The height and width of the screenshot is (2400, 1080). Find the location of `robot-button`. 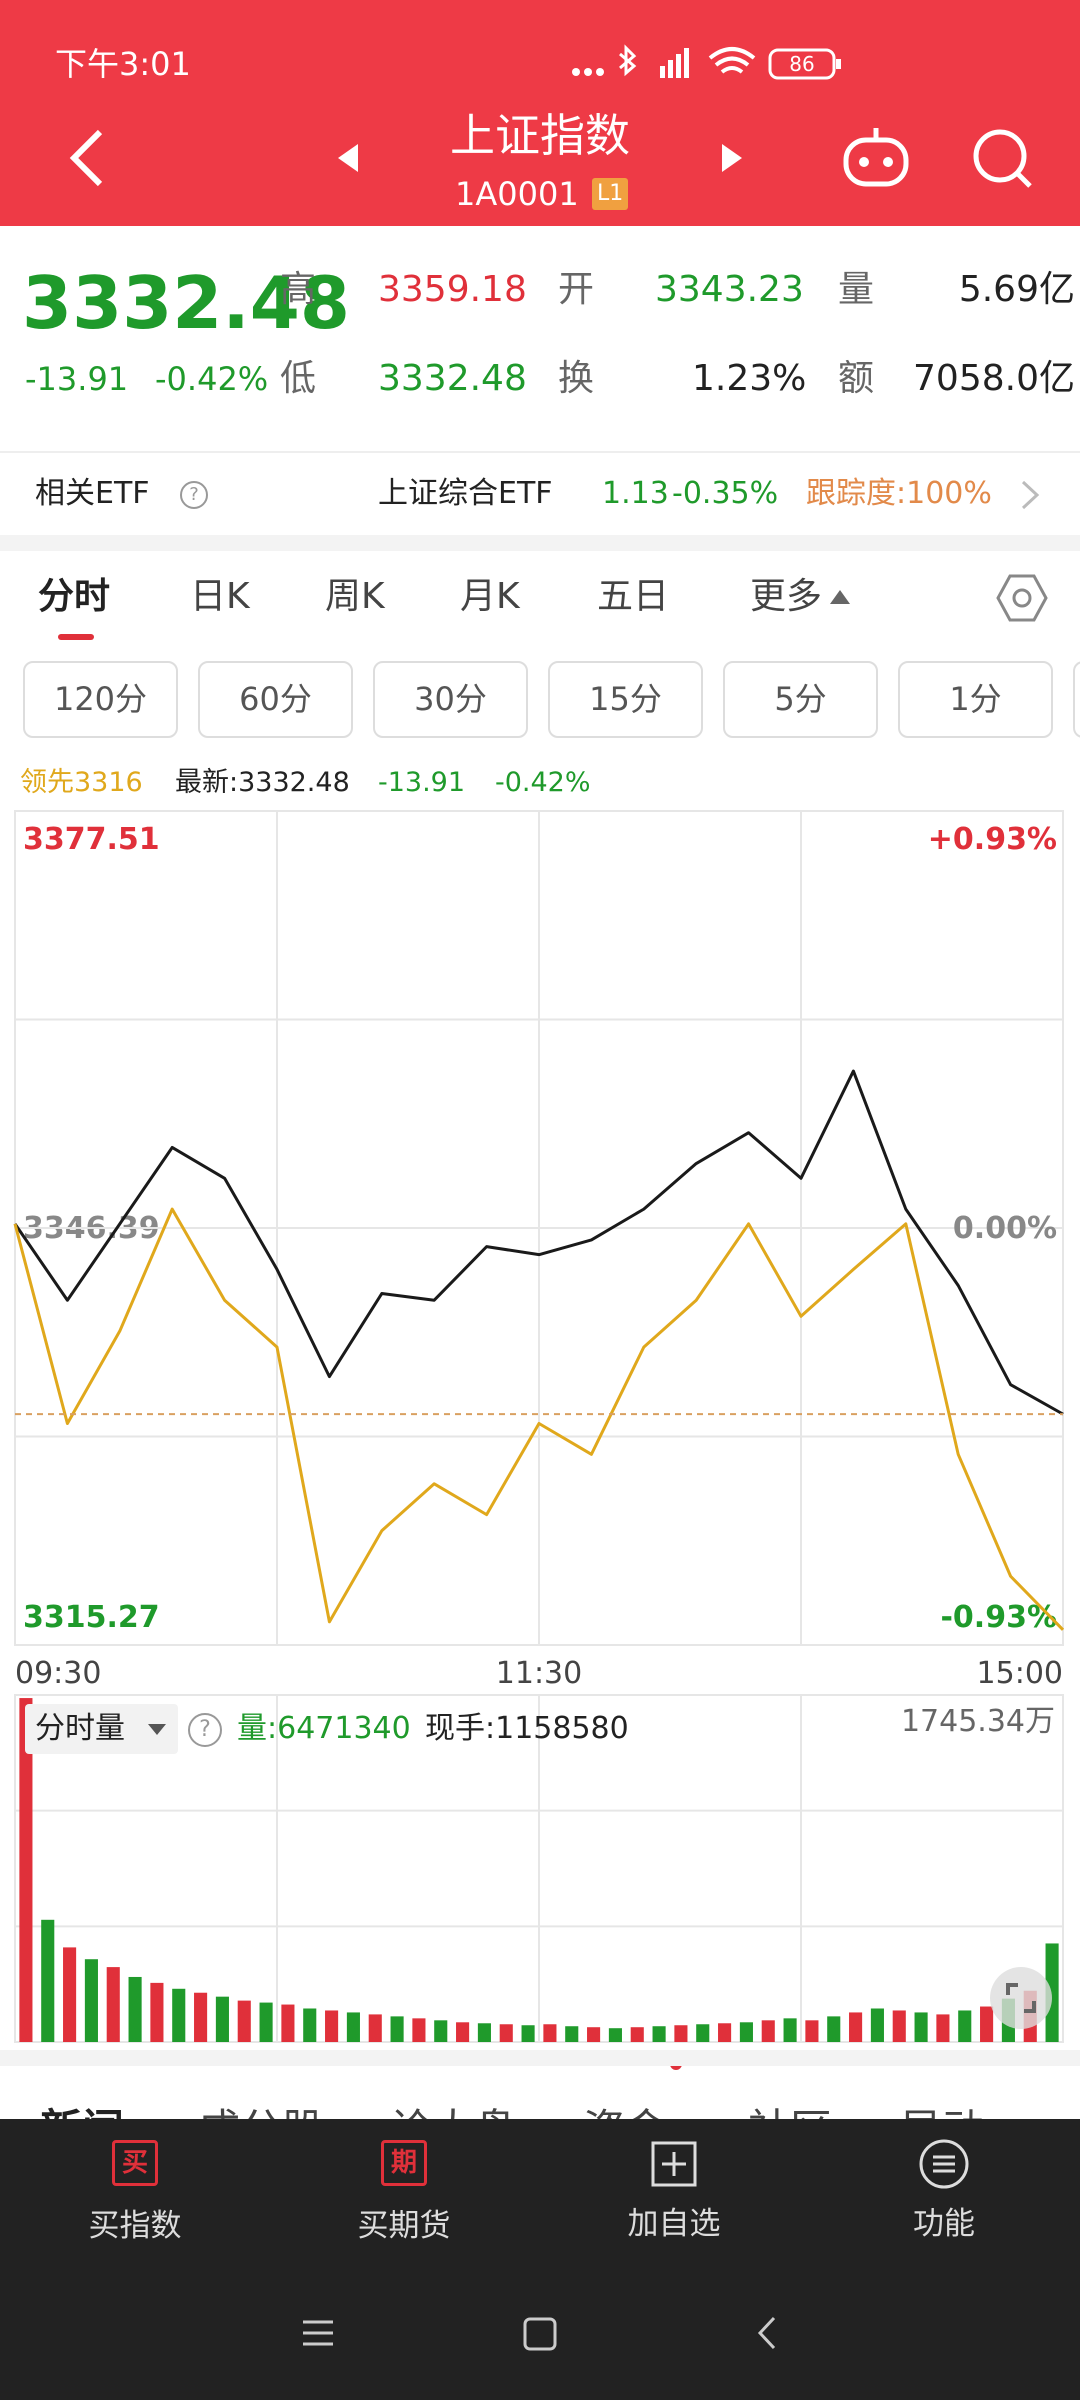

robot-button is located at coordinates (876, 157).